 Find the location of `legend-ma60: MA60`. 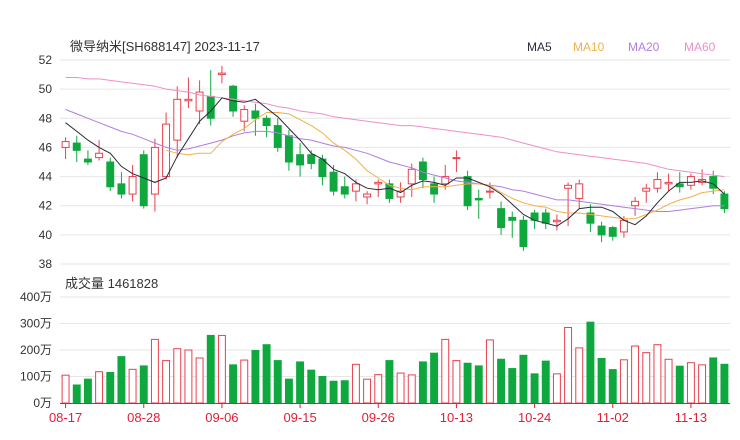

legend-ma60: MA60 is located at coordinates (700, 47).